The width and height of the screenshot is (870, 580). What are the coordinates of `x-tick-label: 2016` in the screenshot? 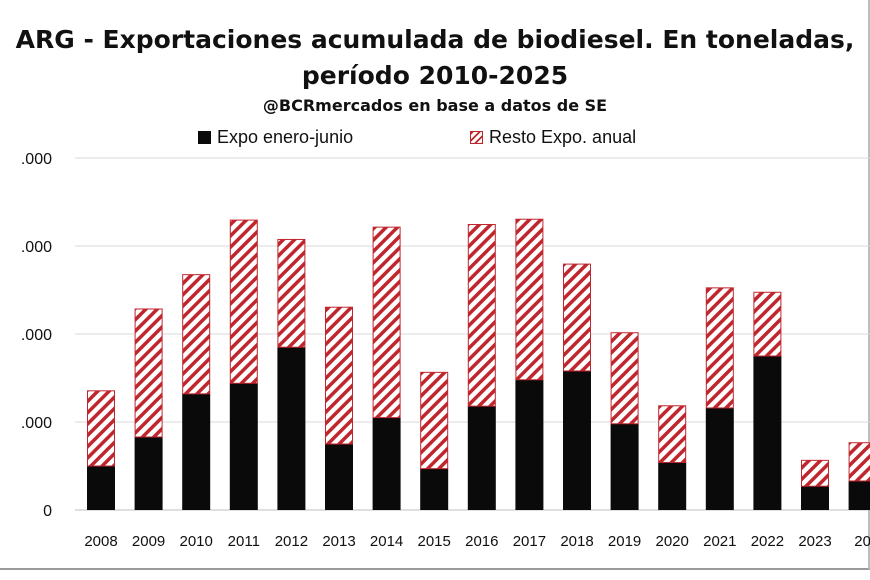 It's located at (481, 541).